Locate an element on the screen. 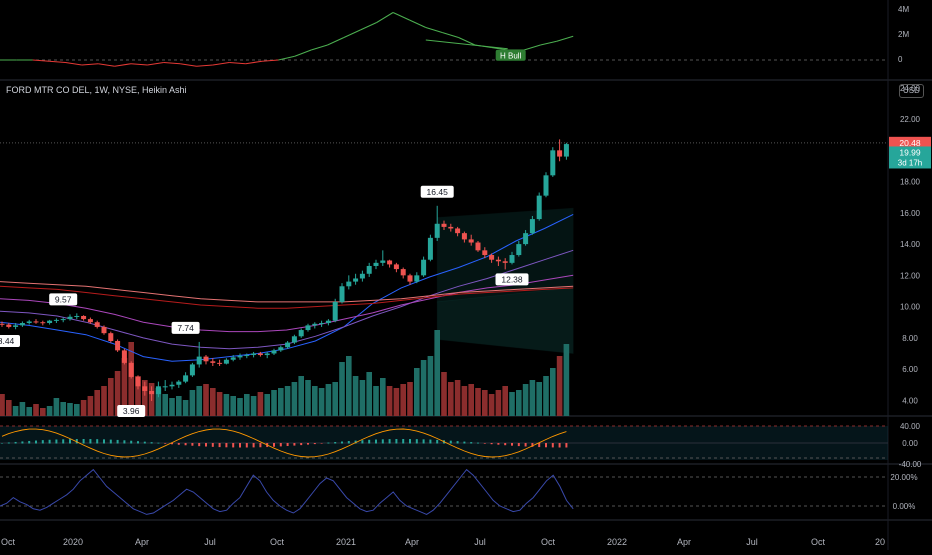 The width and height of the screenshot is (932, 555). moving-average-line is located at coordinates (287, 303).